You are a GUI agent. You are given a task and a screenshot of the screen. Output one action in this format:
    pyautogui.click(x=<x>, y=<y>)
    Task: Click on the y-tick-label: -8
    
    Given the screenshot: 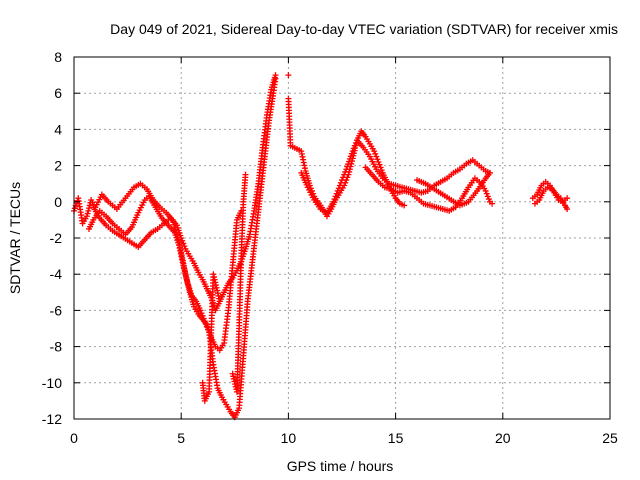 What is the action you would take?
    pyautogui.click(x=56, y=347)
    